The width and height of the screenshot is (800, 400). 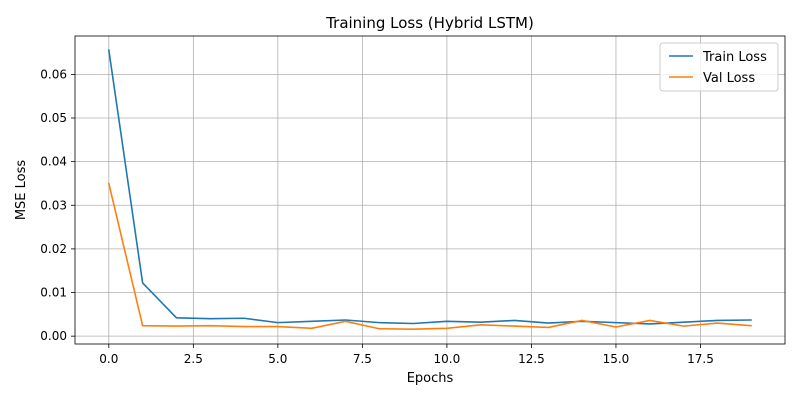 I want to click on x-tick-label: 10.0, so click(x=447, y=359).